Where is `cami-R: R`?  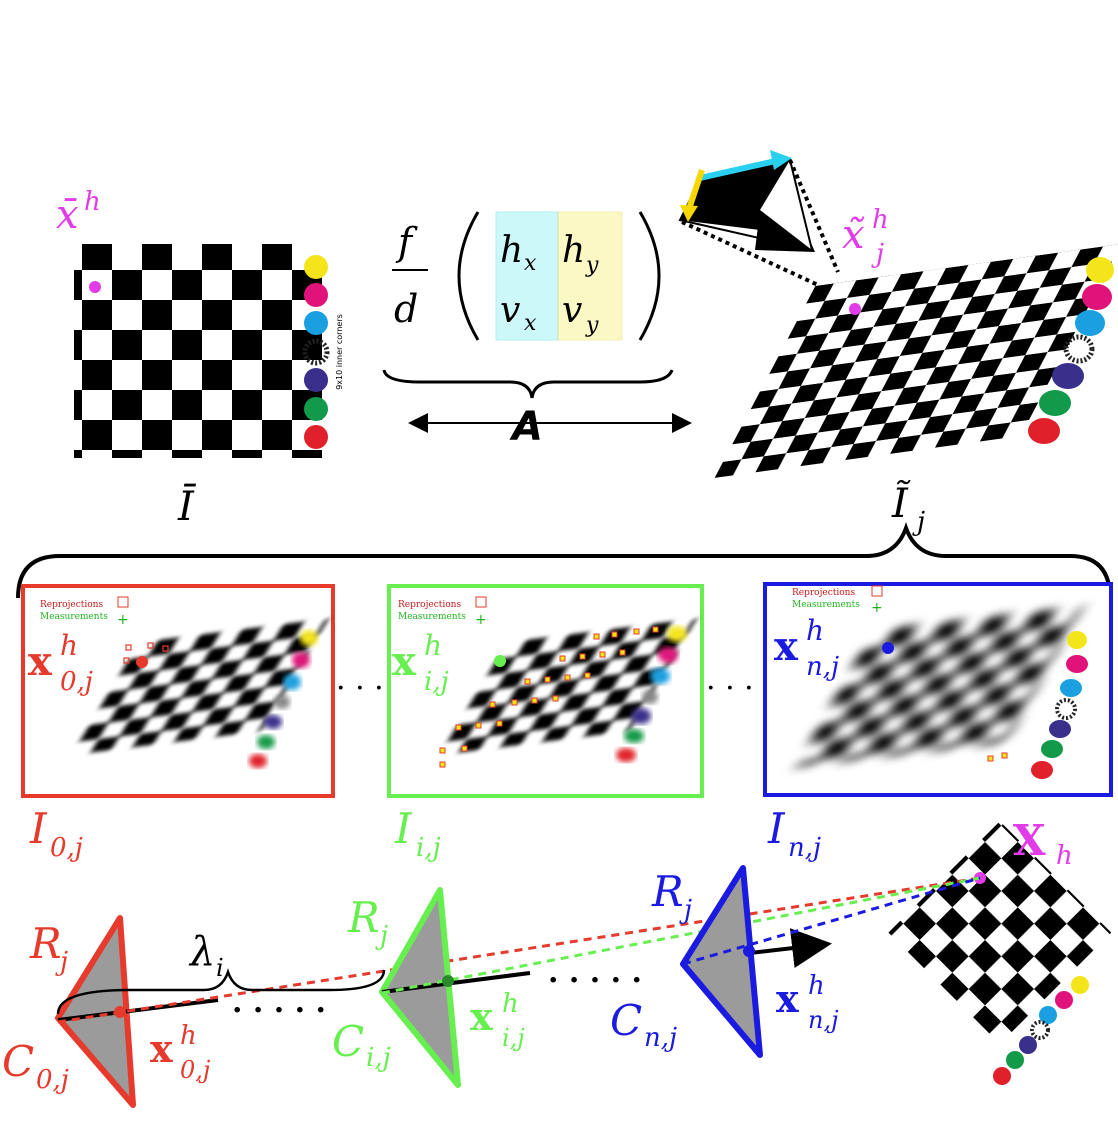
cami-R: R is located at coordinates (363, 917).